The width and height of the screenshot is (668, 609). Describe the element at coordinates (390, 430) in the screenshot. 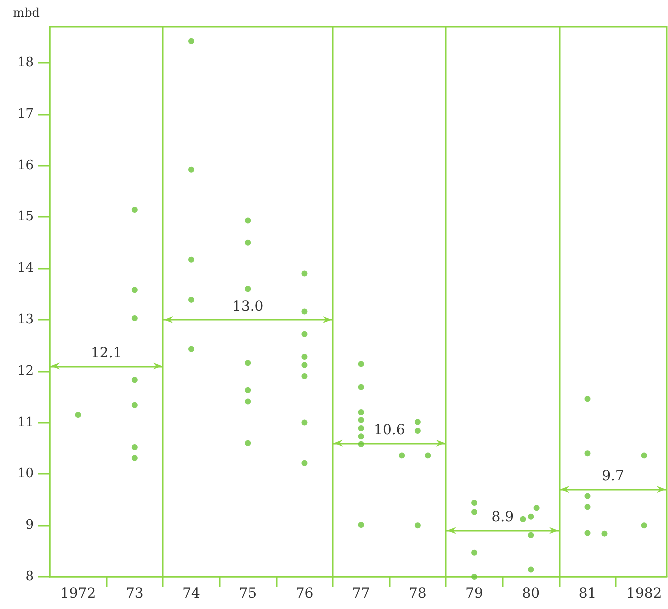

I see `ref-line-label: 10.6` at that location.